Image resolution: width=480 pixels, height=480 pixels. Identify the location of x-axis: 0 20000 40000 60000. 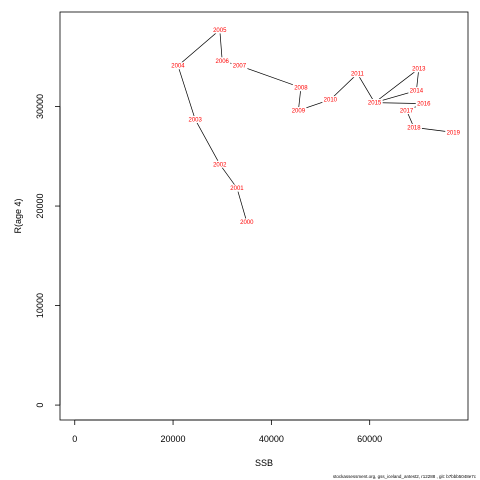
(227, 431).